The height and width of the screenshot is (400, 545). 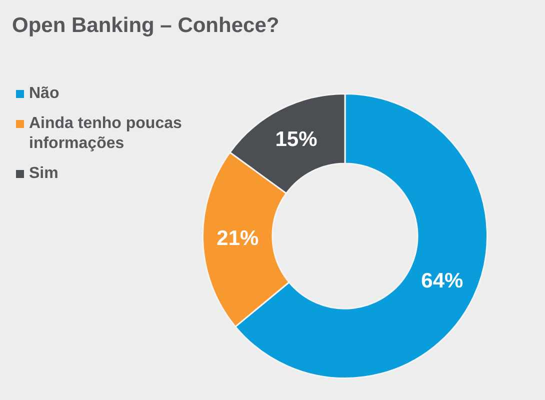 I want to click on data-label: 21%, so click(x=237, y=238).